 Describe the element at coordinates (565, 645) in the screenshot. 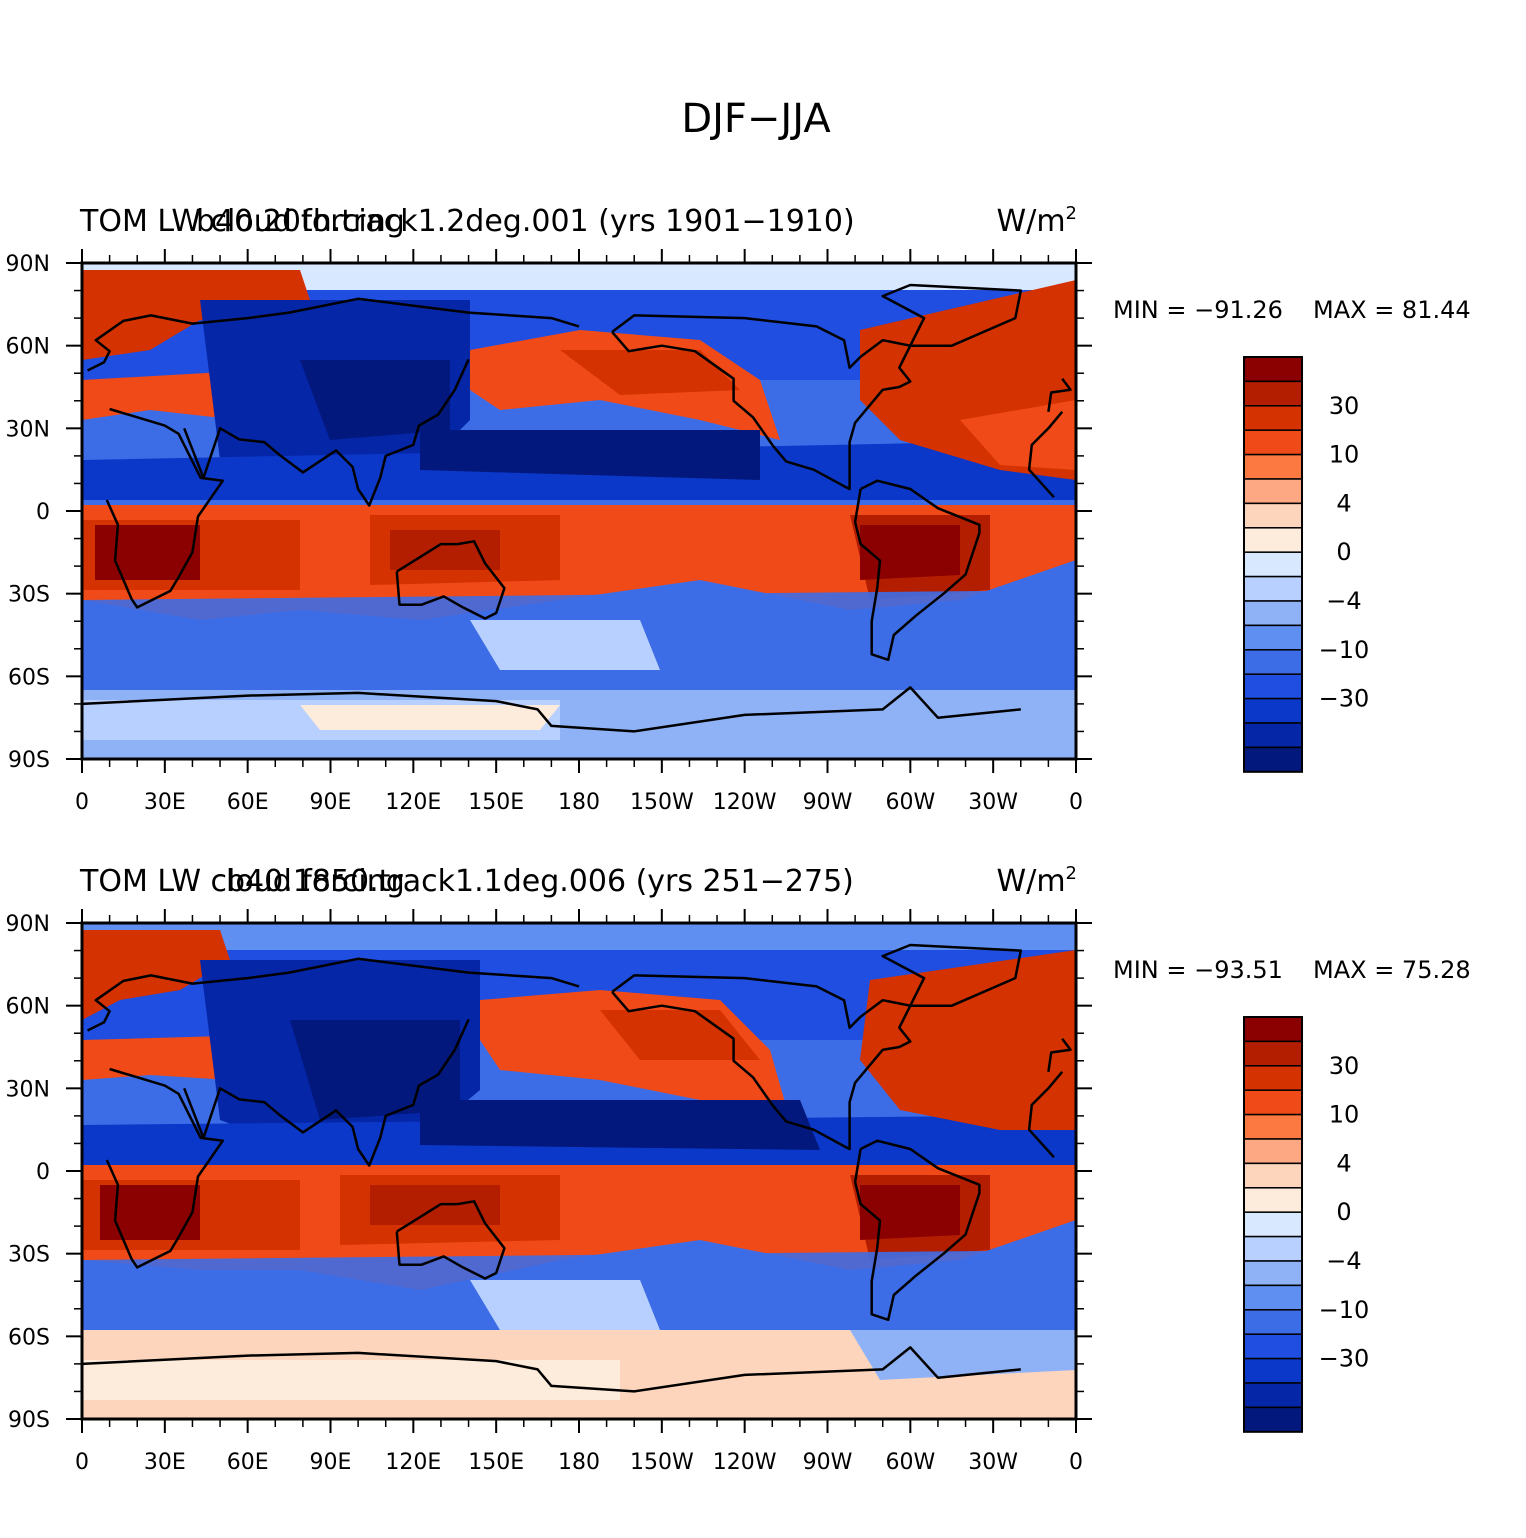

I see `panel-1-tasman-light` at that location.